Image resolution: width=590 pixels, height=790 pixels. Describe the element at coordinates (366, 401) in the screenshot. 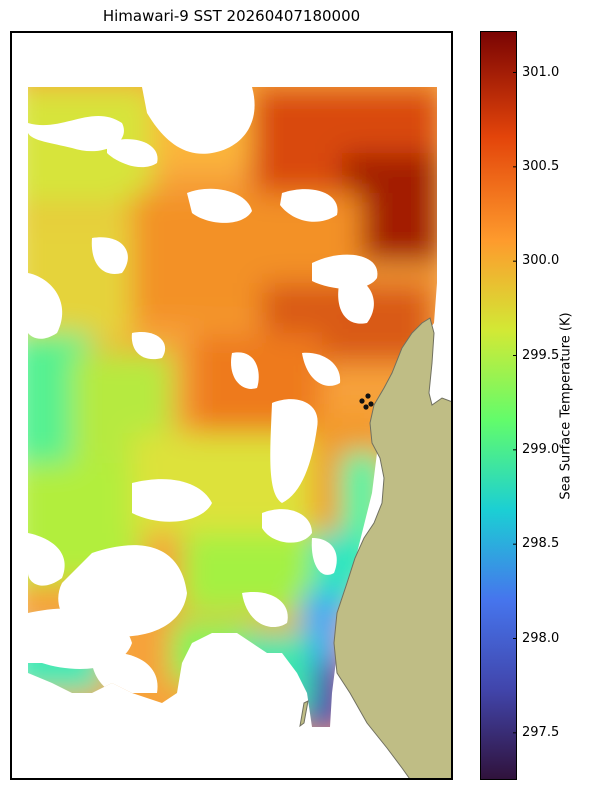

I see `station-markers` at that location.